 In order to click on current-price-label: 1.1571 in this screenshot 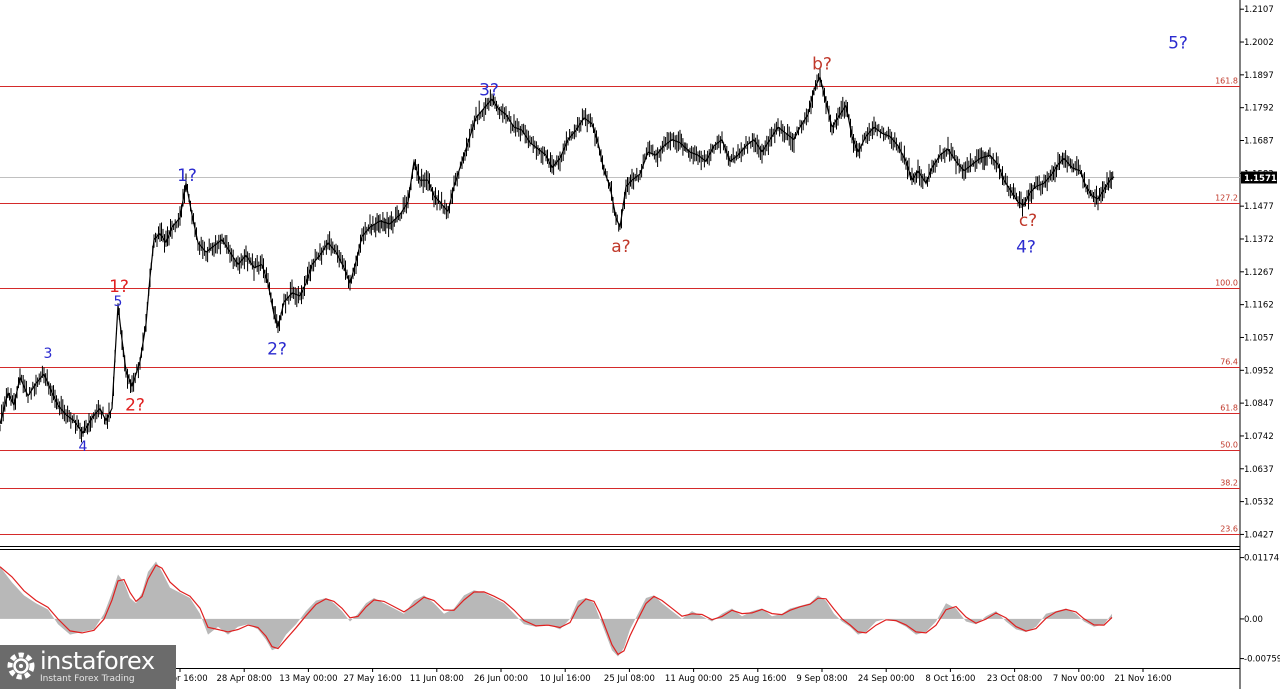, I will do `click(1260, 179)`.